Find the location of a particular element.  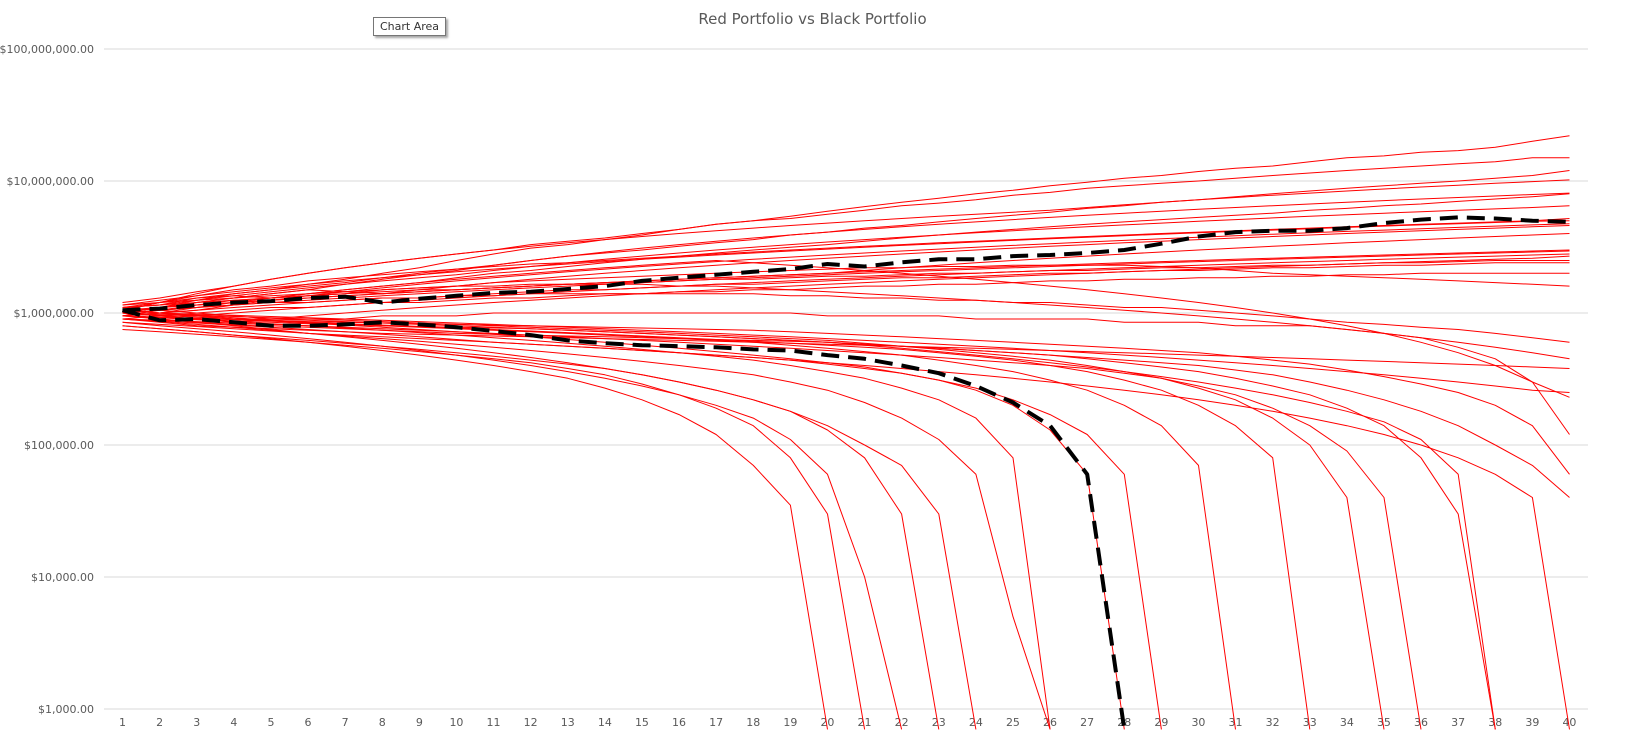

x-tick-label: 18 is located at coordinates (753, 722).